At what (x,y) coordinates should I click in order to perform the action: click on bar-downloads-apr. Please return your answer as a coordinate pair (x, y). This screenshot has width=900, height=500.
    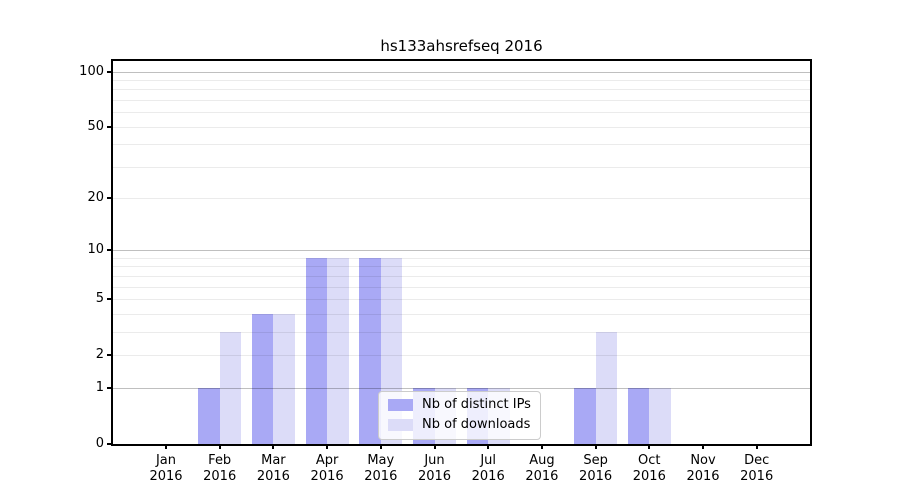
    Looking at the image, I should click on (338, 351).